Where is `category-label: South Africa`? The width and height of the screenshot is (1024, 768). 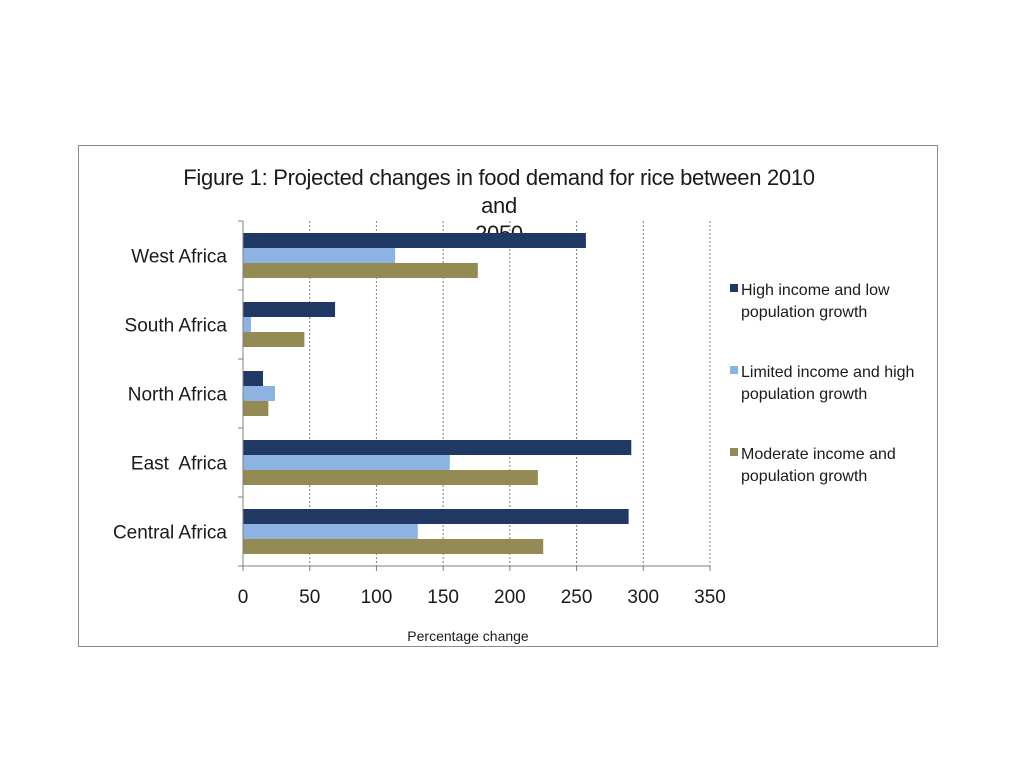
category-label: South Africa is located at coordinates (176, 326).